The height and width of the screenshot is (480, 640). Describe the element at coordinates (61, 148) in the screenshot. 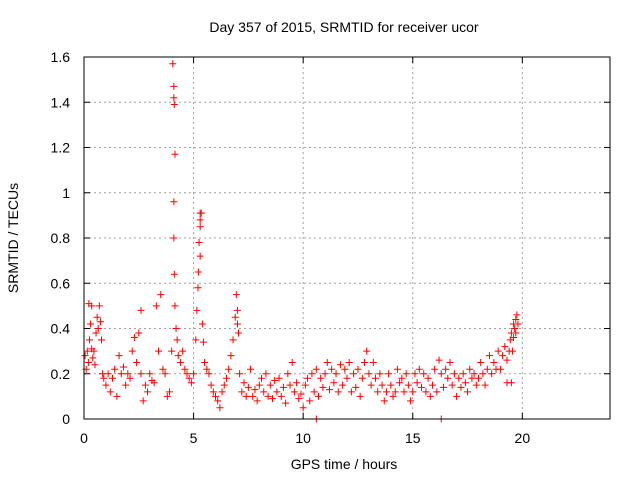

I see `y-tick-label: 1.2` at that location.